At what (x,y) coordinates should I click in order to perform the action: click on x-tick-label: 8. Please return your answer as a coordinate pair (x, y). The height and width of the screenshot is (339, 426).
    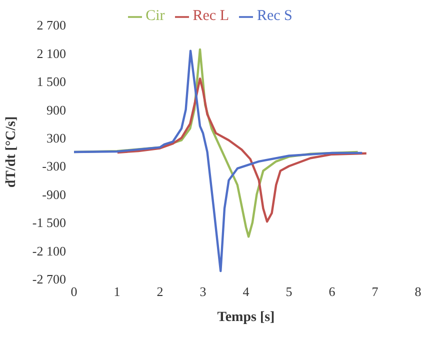
    Looking at the image, I should click on (418, 292).